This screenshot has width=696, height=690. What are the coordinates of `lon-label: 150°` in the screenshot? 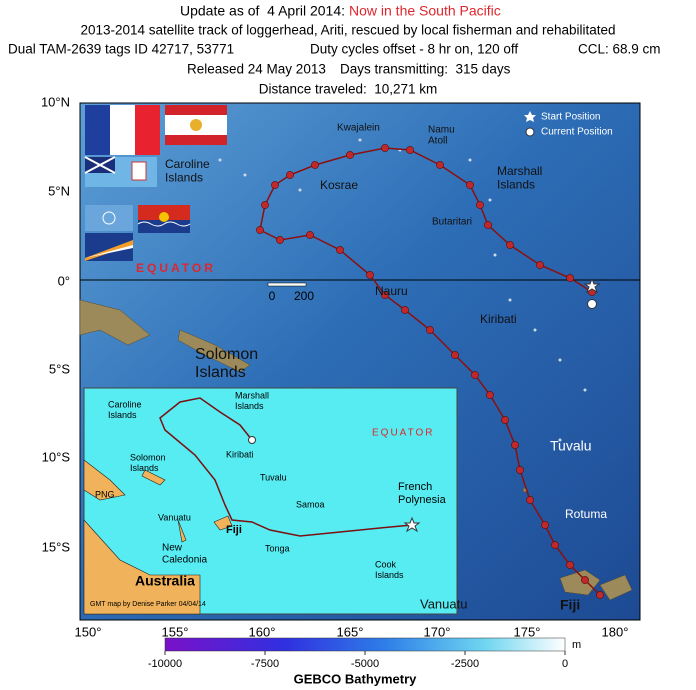 It's located at (88, 631).